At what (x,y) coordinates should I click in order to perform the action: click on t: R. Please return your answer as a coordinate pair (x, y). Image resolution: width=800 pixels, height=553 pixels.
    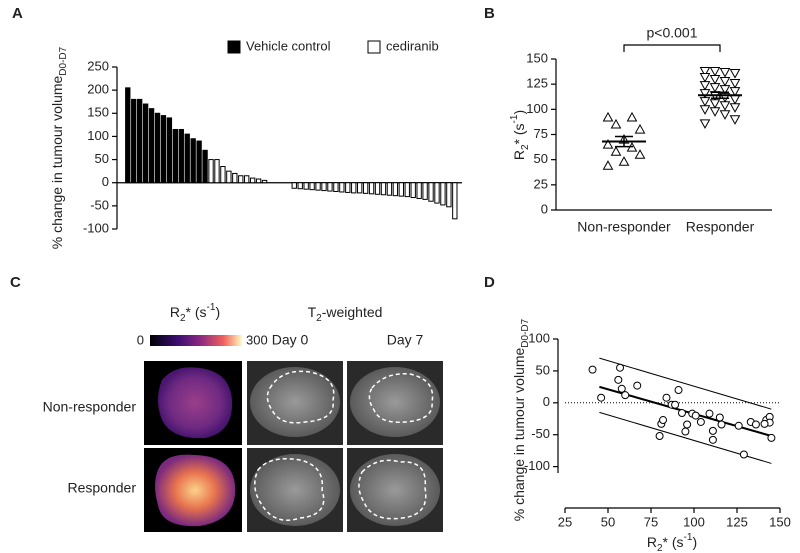
    Looking at the image, I should click on (175, 312).